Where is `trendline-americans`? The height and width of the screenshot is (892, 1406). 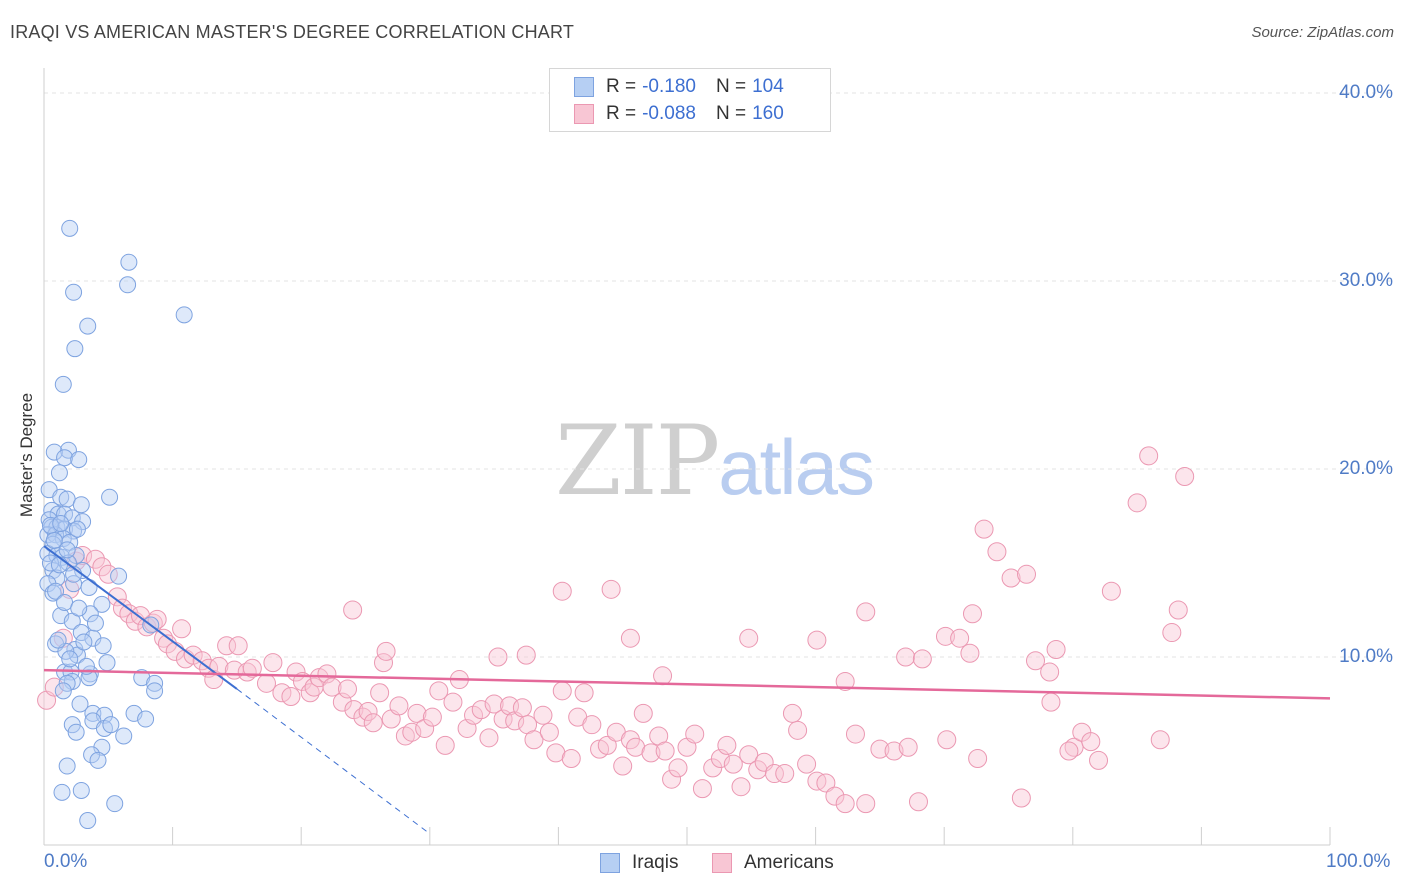
trendline-americans is located at coordinates (687, 684).